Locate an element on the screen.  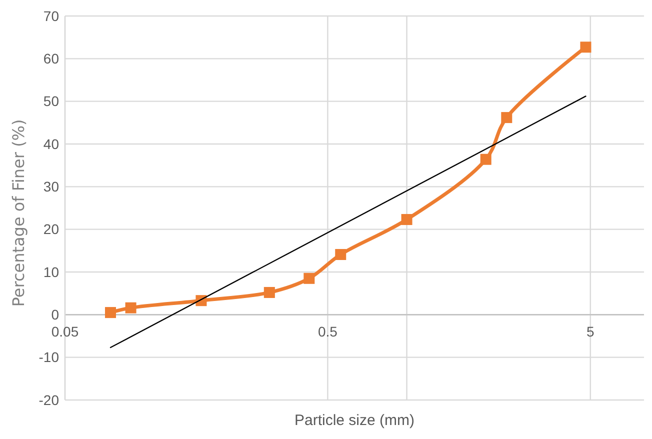
y-tick-label: 30 is located at coordinates (51, 186).